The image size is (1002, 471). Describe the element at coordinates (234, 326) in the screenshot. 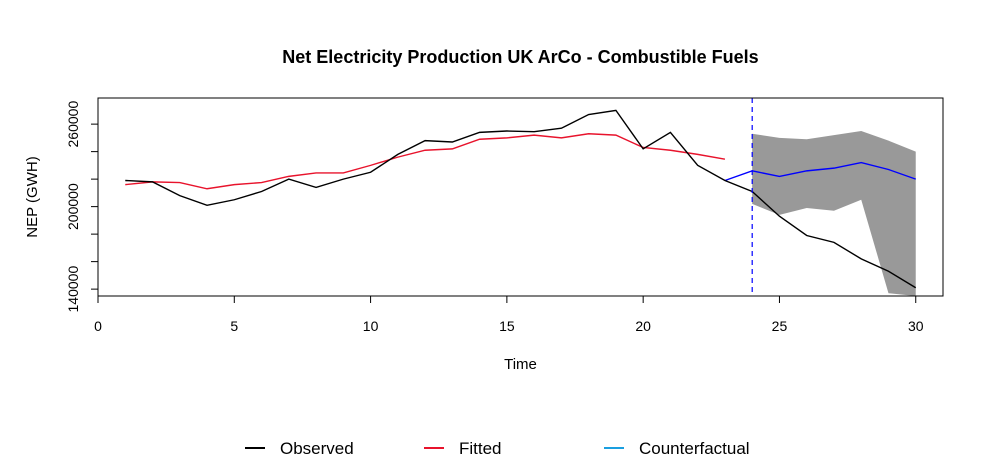

I see `x-tick-label: 5` at that location.